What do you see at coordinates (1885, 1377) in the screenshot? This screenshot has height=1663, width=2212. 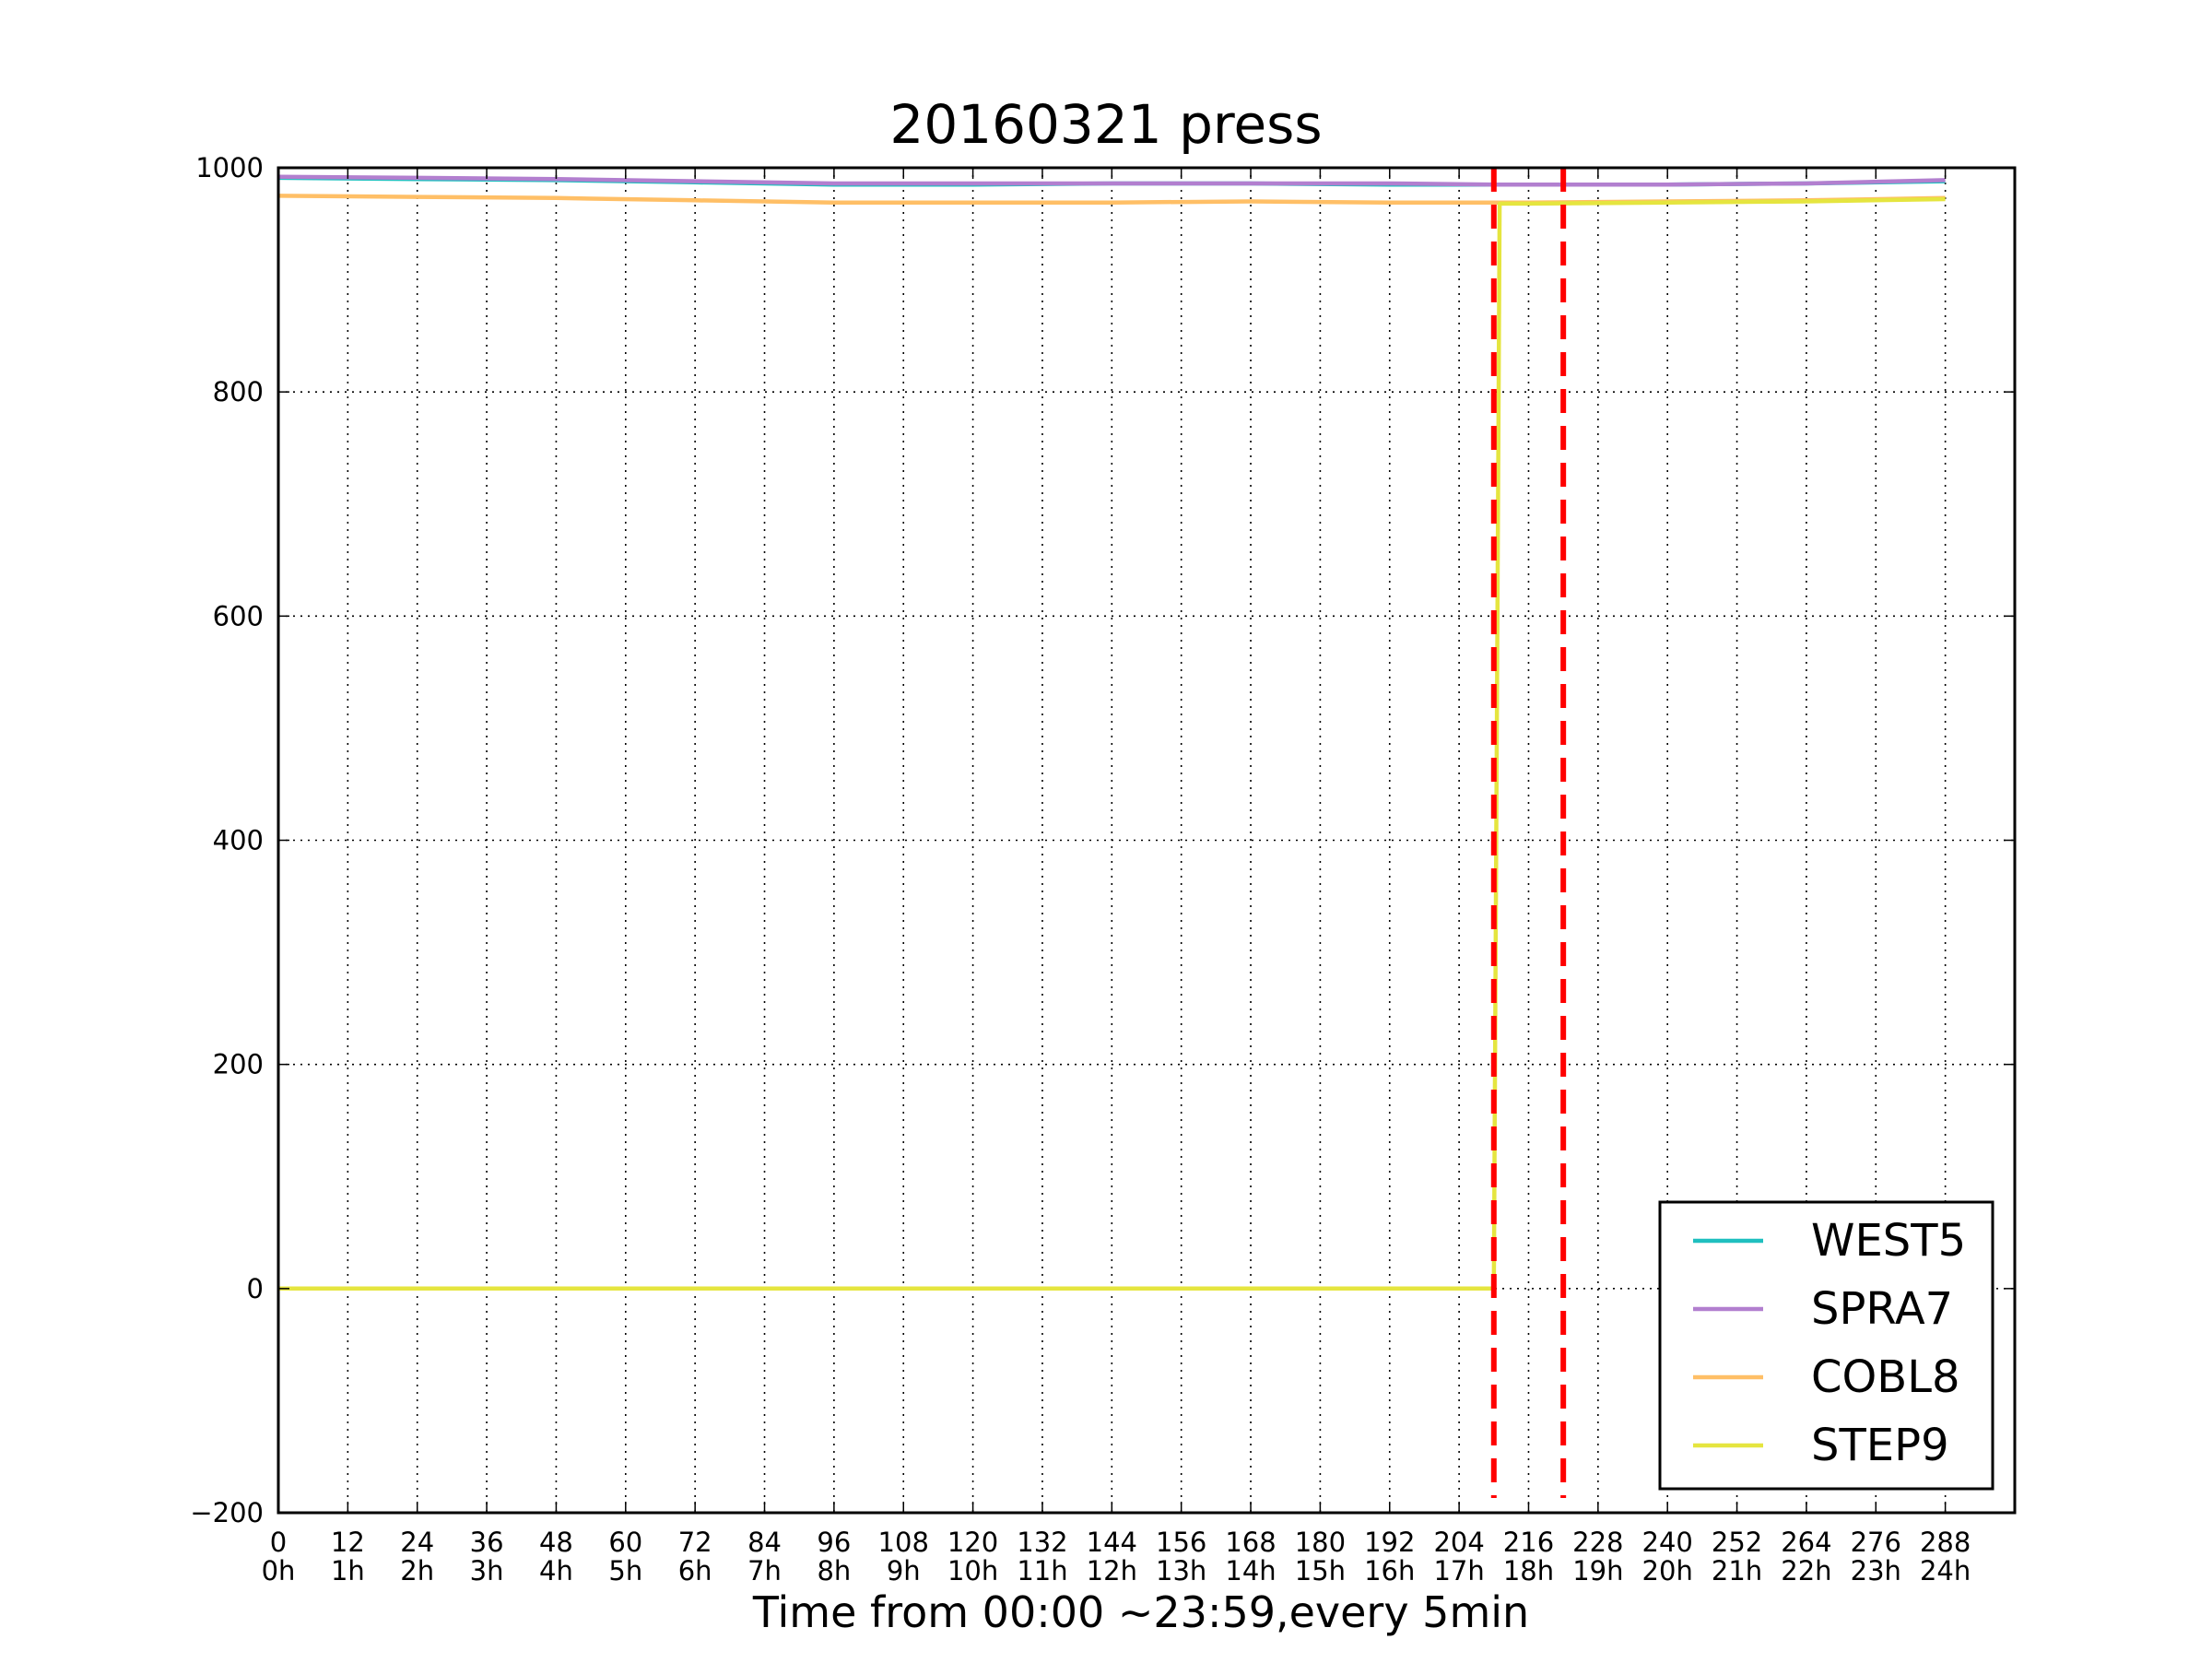 I see `legend-label: COBL8` at bounding box center [1885, 1377].